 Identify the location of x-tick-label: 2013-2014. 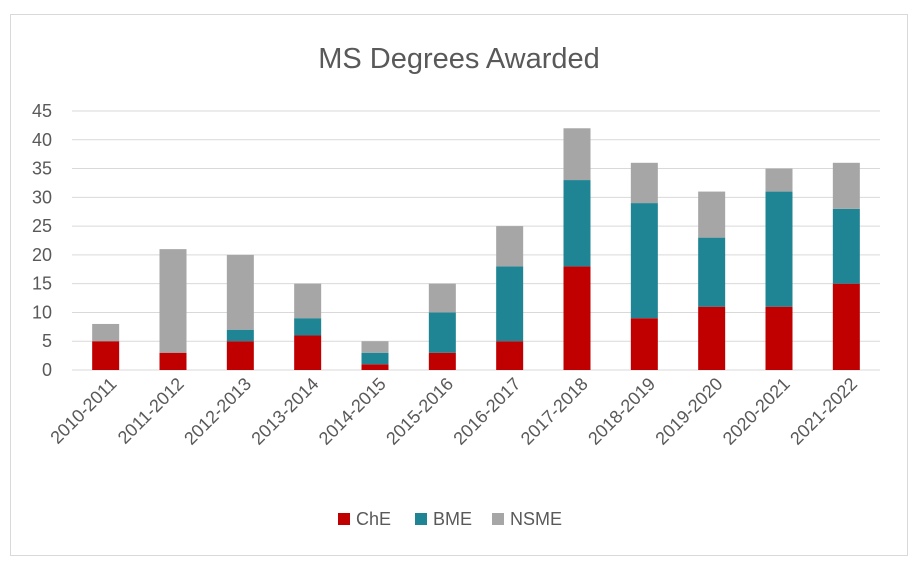
(284, 411).